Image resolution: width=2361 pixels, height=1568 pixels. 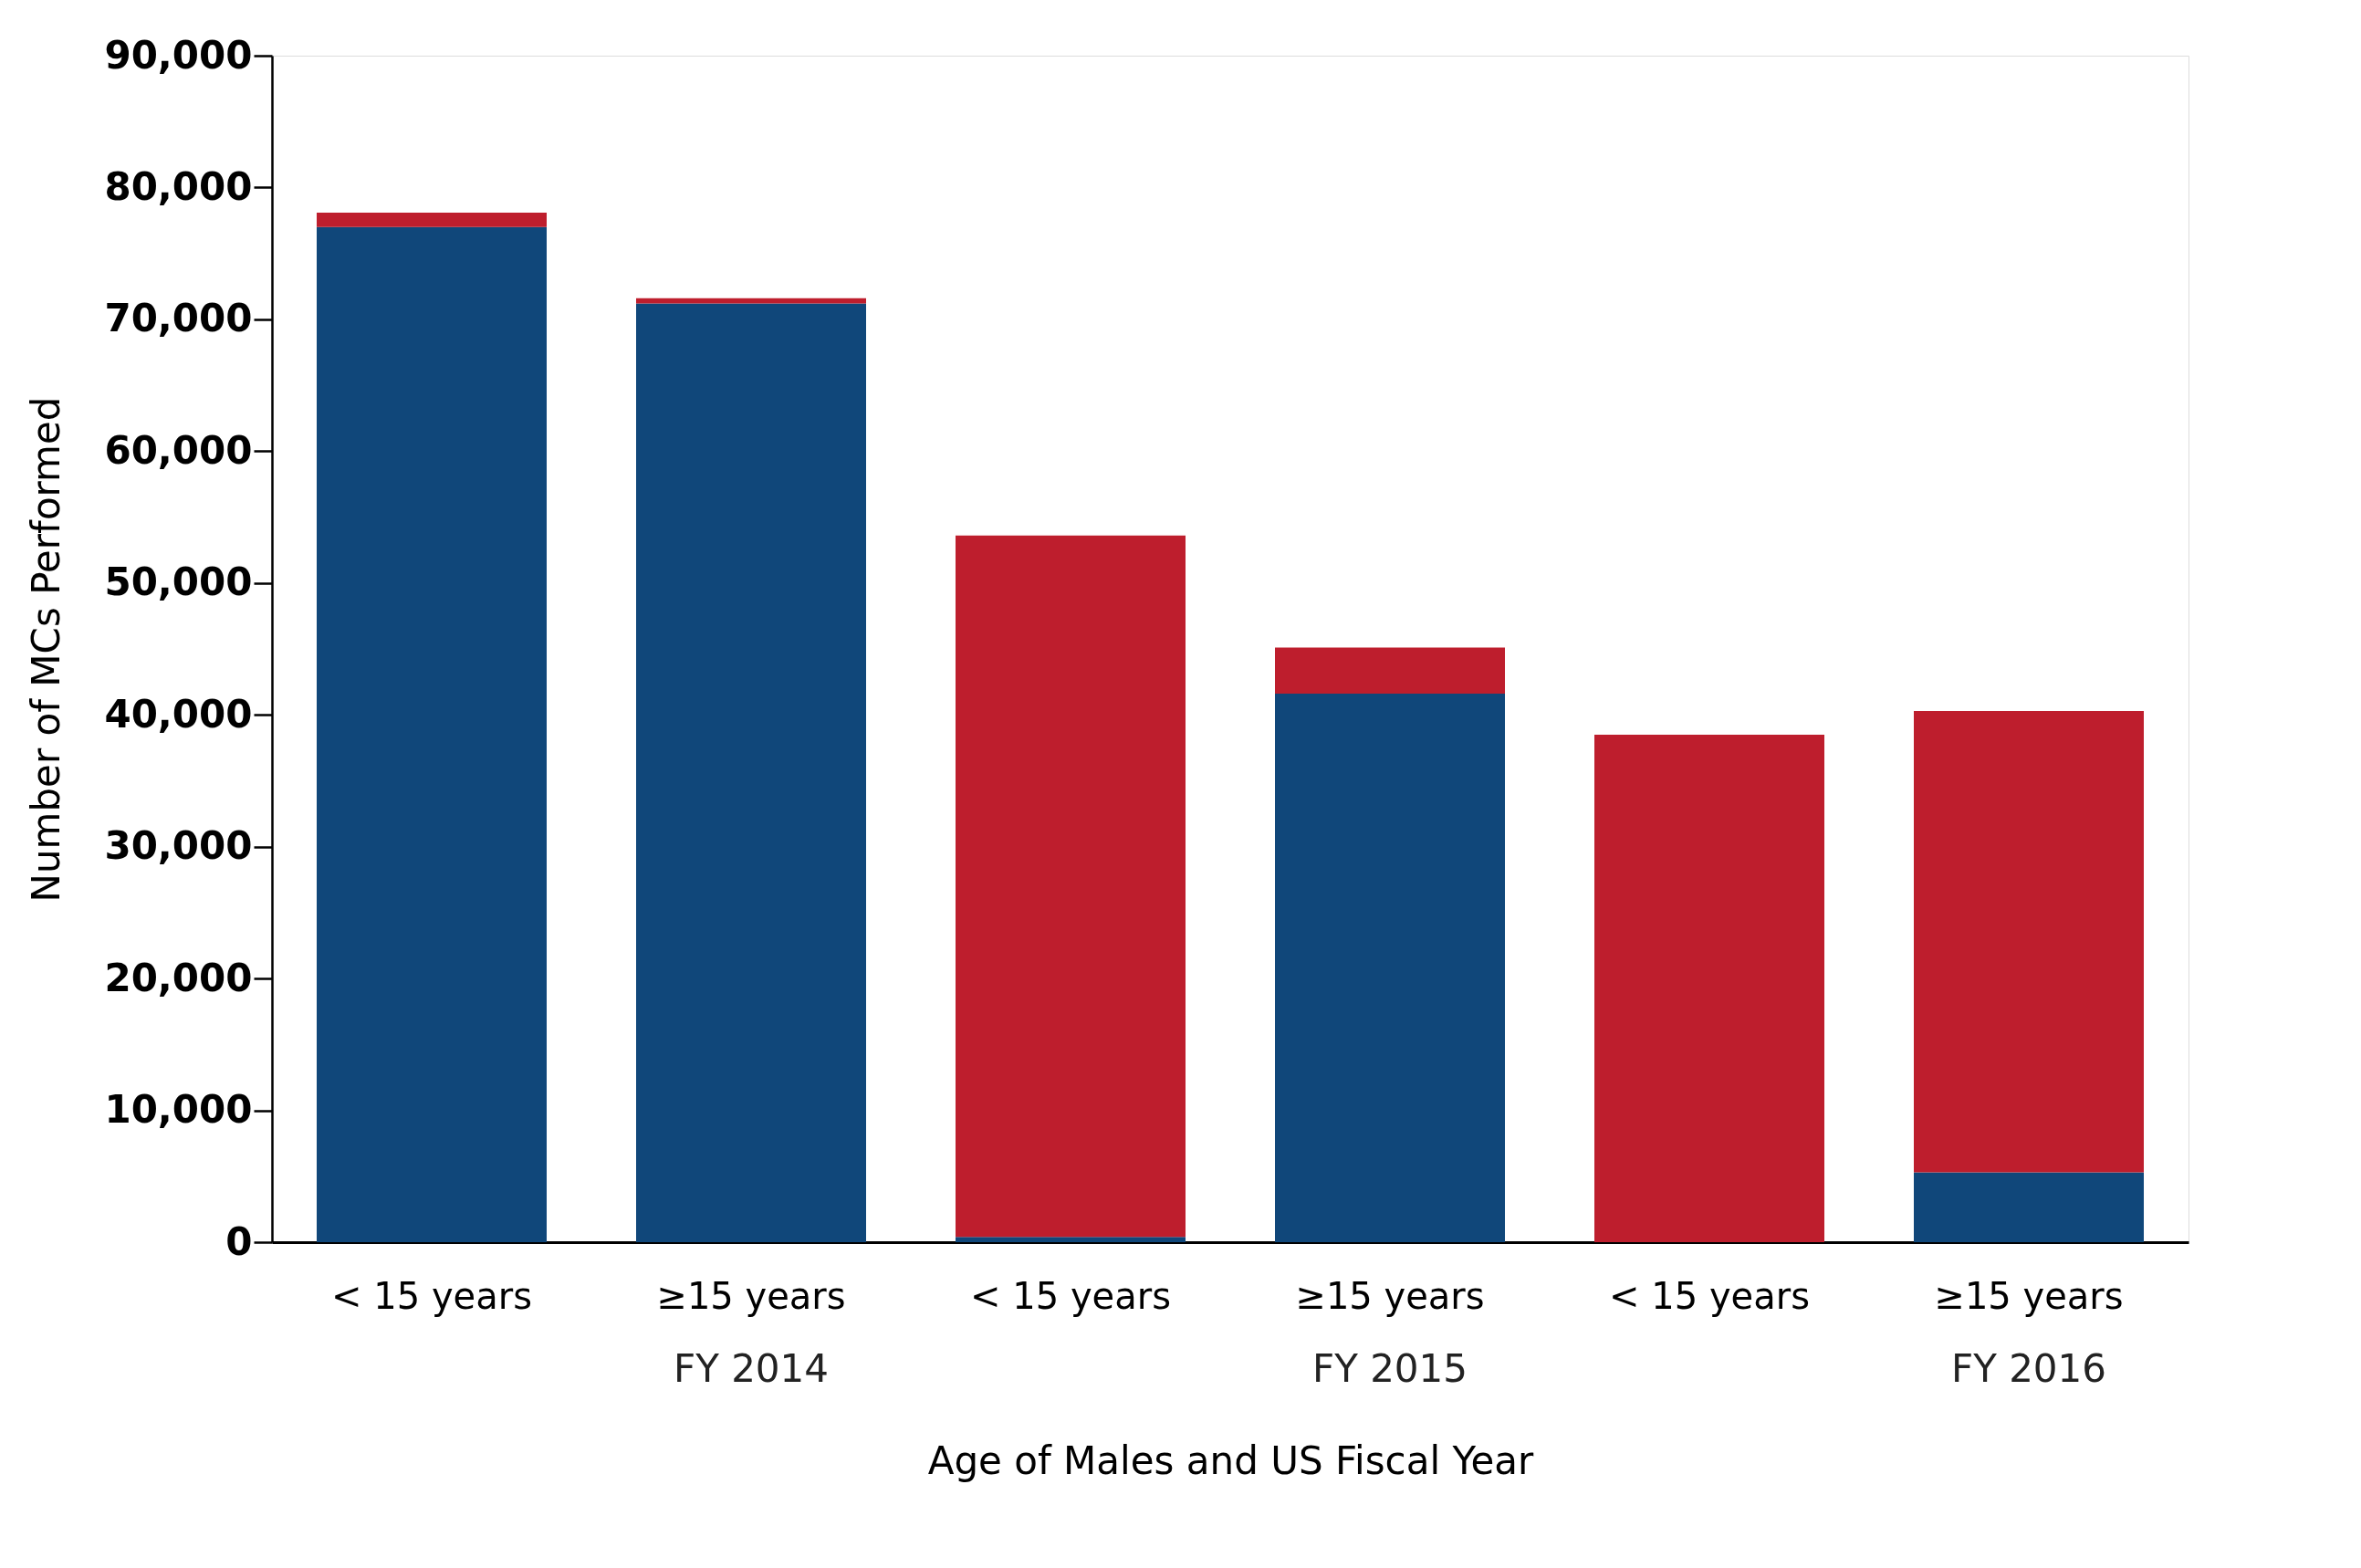 What do you see at coordinates (1231, 1460) in the screenshot?
I see `x-axis-title: Age of Males and US Fiscal Year` at bounding box center [1231, 1460].